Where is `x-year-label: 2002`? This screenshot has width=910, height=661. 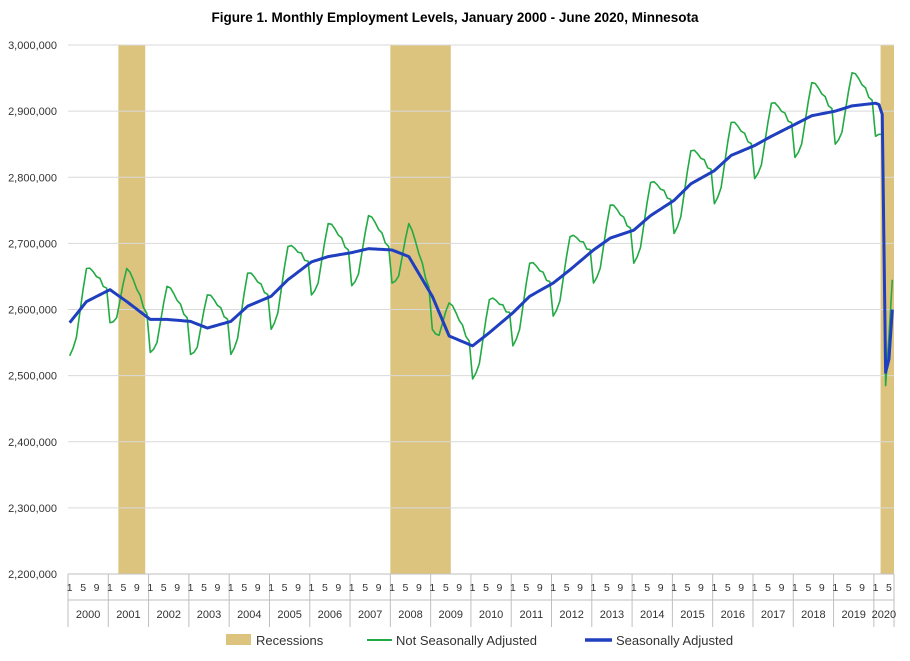 x-year-label: 2002 is located at coordinates (168, 615).